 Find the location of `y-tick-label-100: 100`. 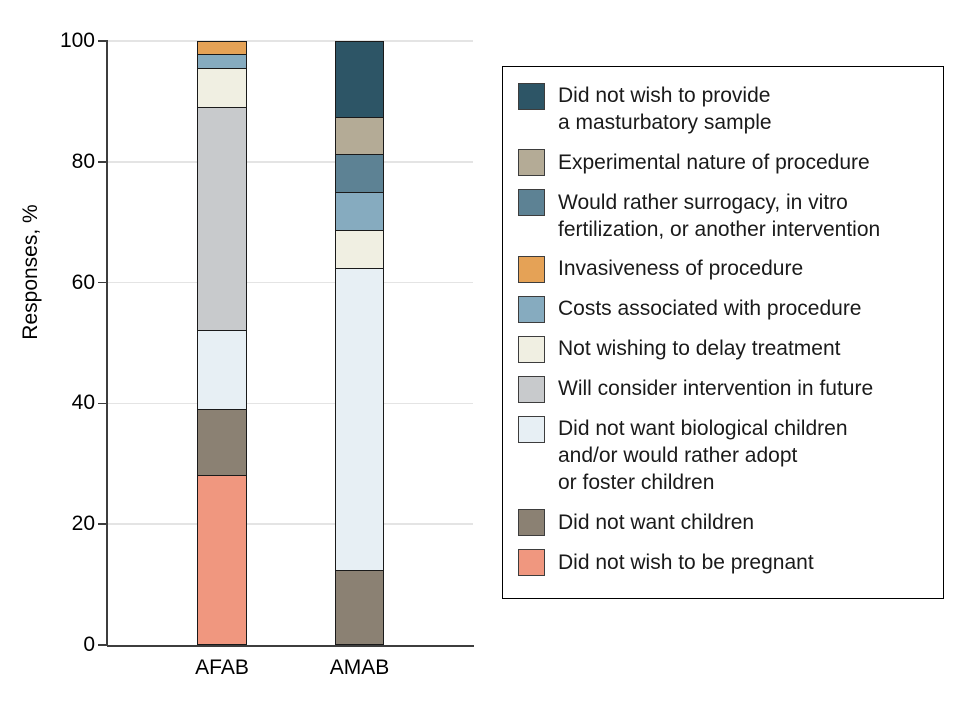

y-tick-label-100: 100 is located at coordinates (77, 40).